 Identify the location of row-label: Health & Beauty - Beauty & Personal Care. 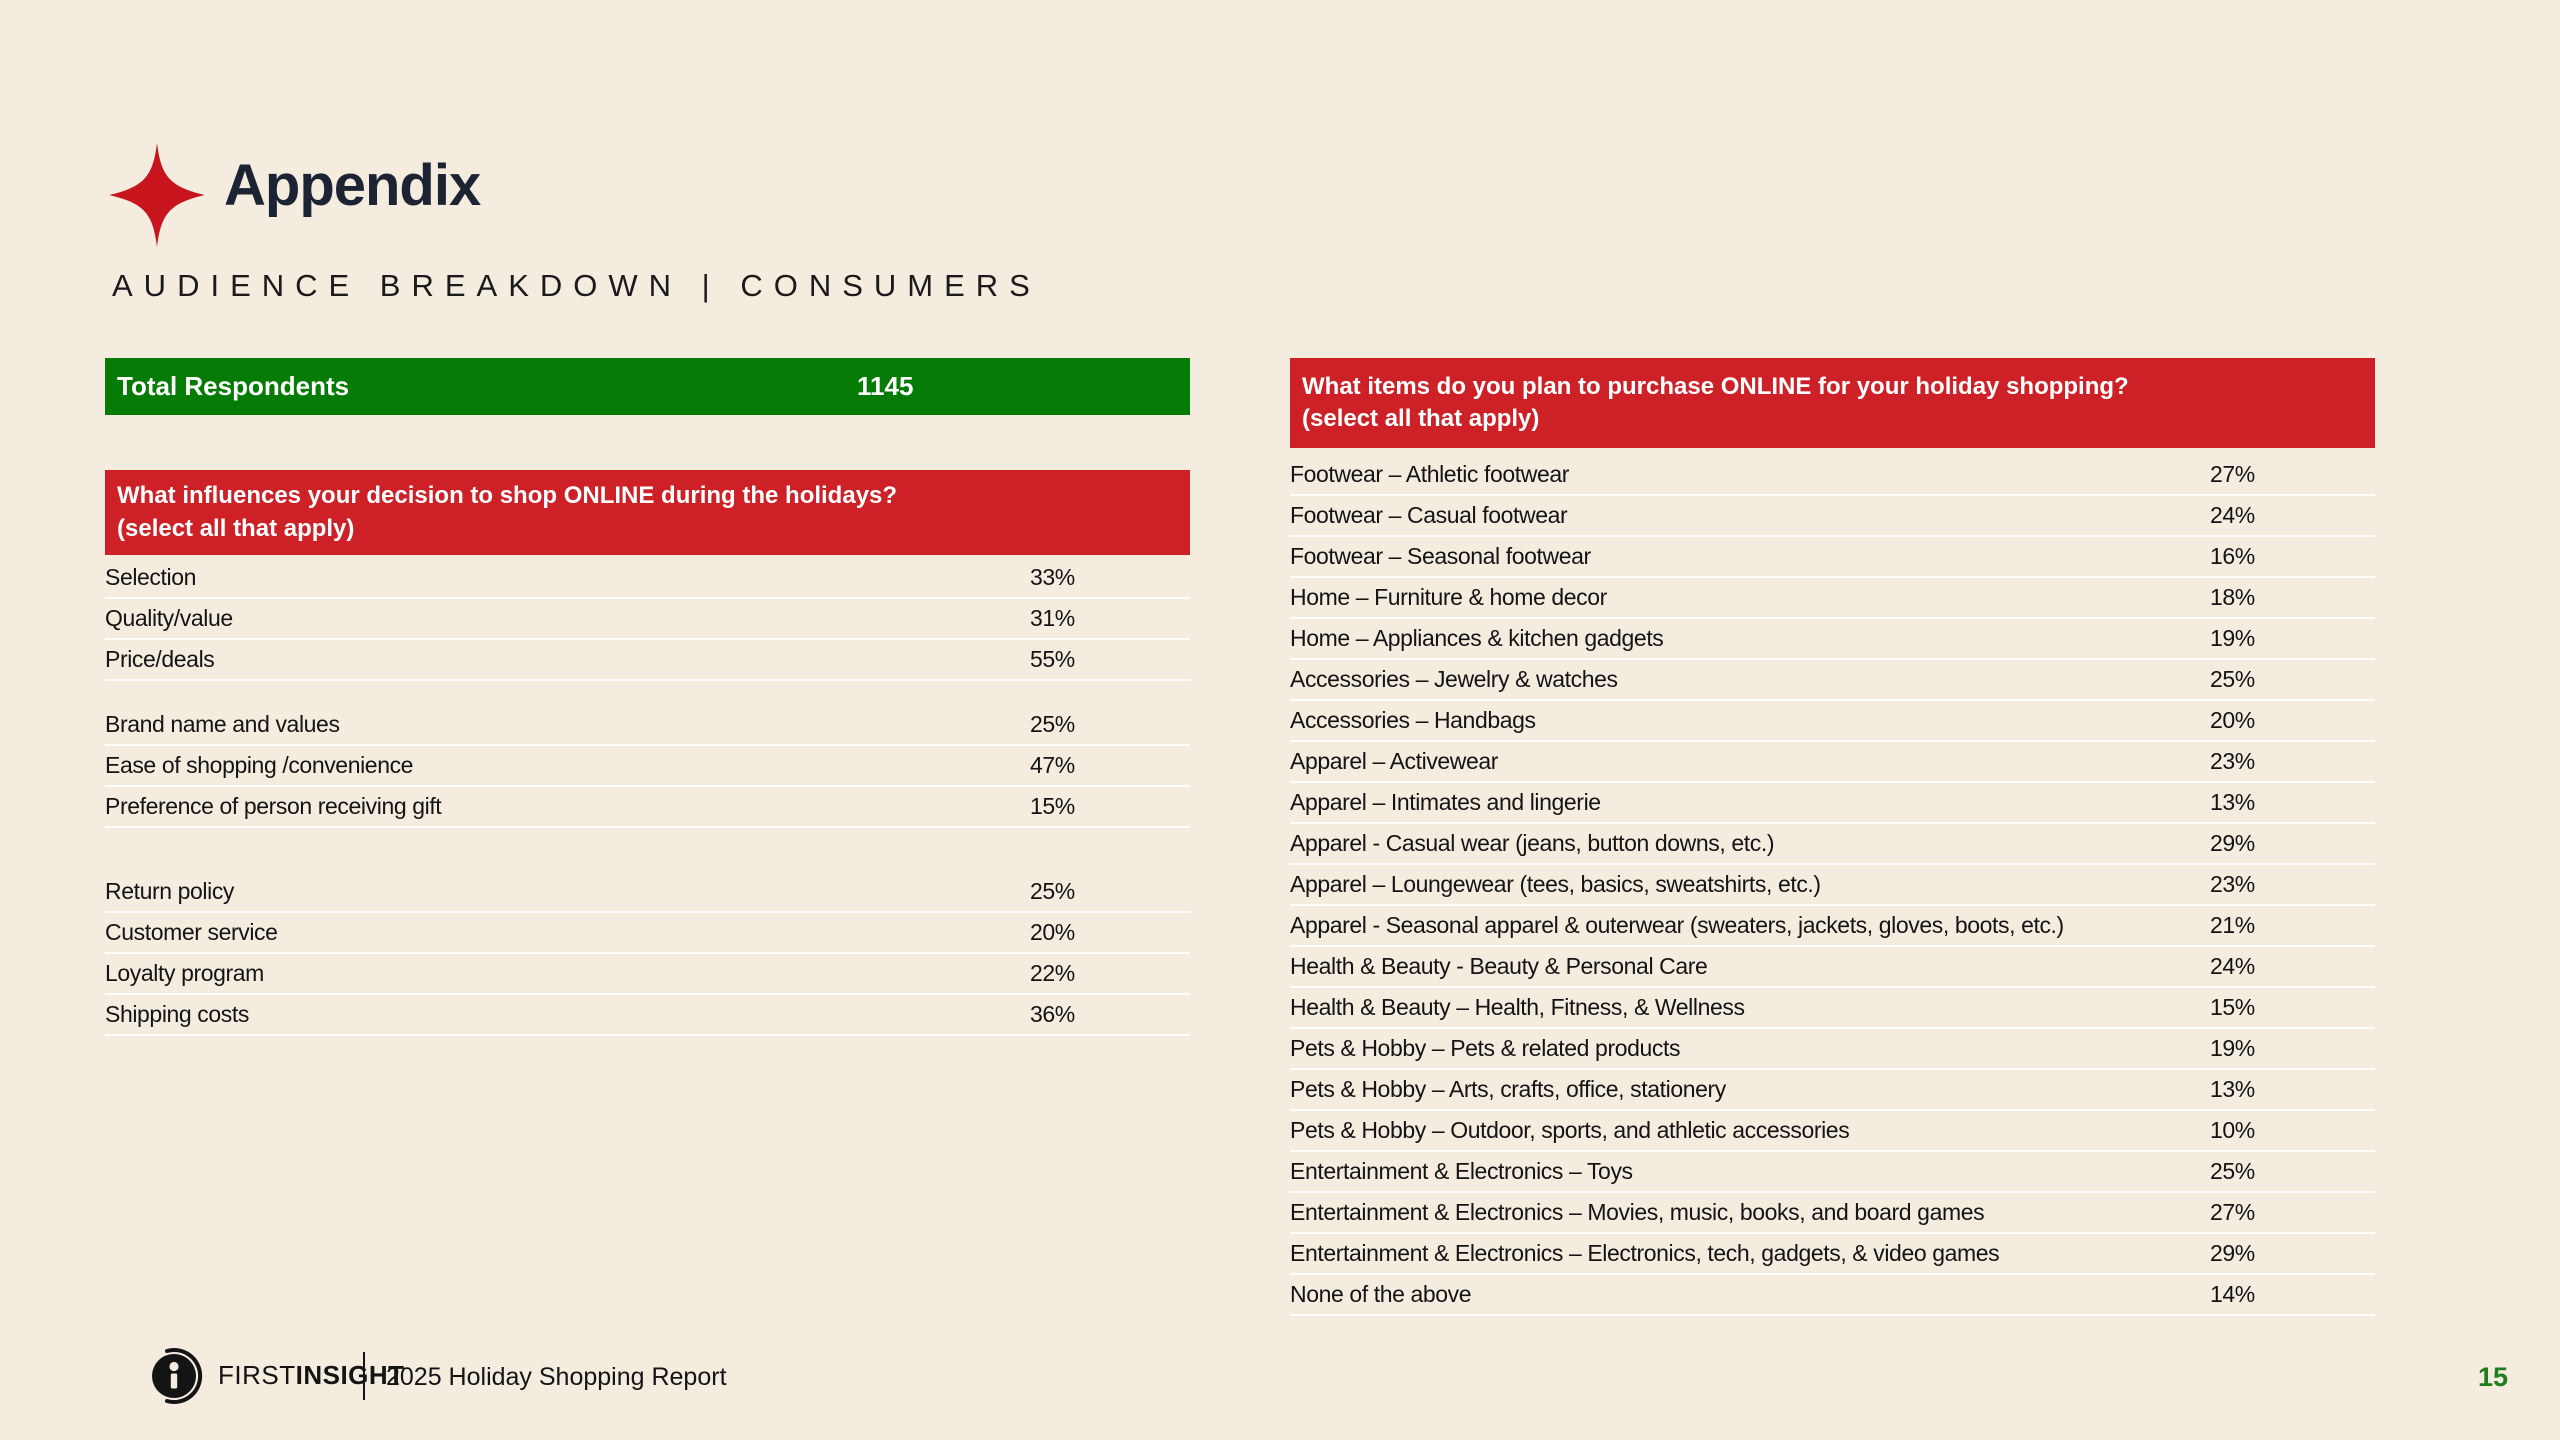
(1499, 966).